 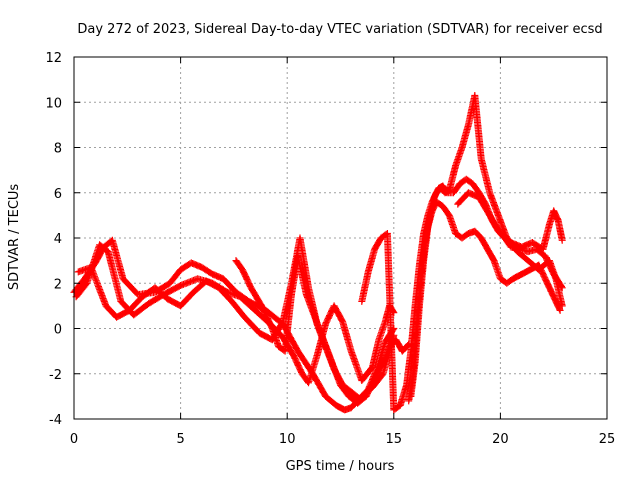 I want to click on y-tick-label: -2, so click(x=55, y=375).